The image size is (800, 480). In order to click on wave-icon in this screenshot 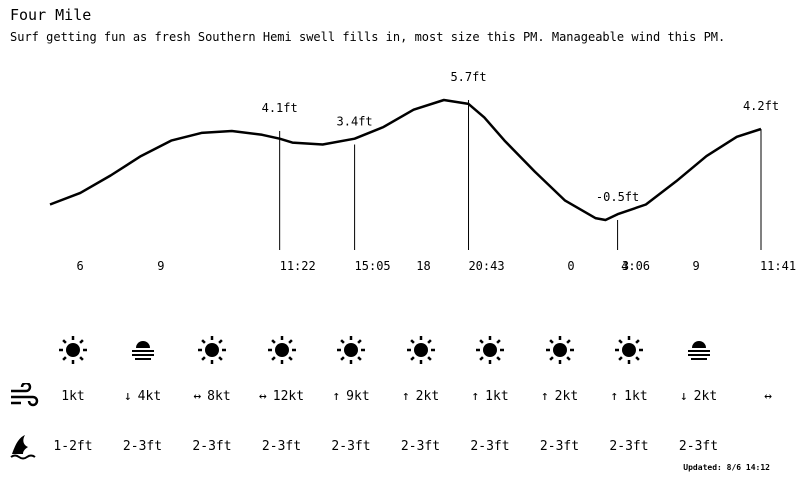, I will do `click(24, 446)`.